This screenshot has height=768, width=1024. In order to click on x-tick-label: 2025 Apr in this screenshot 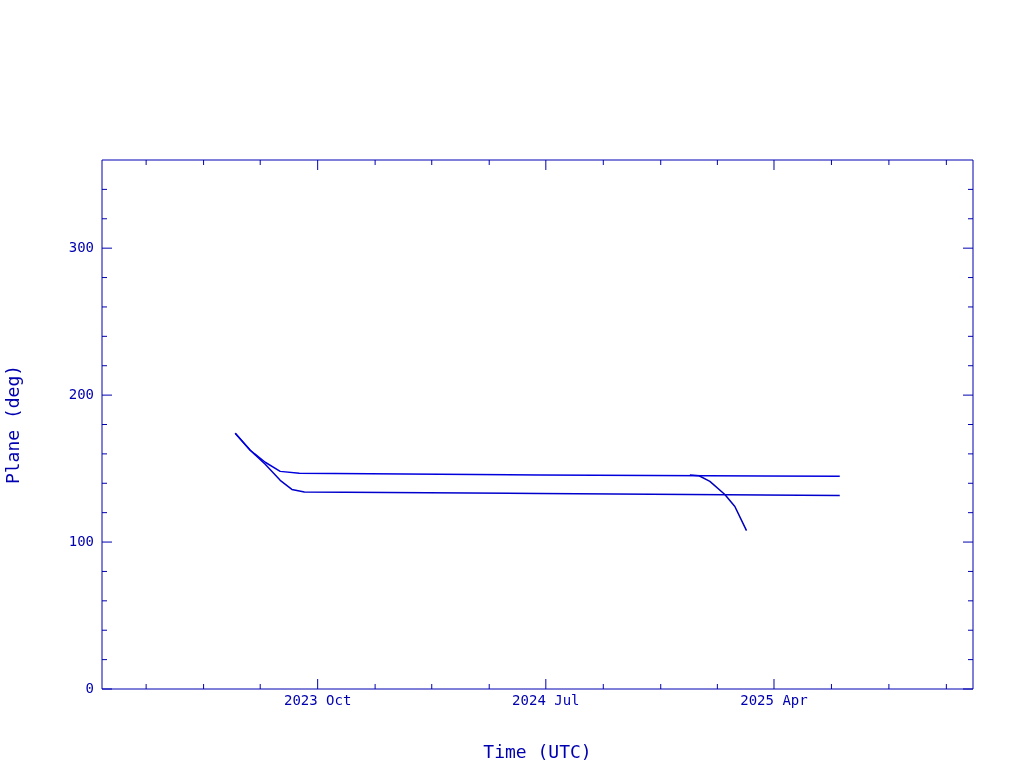, I will do `click(774, 700)`.